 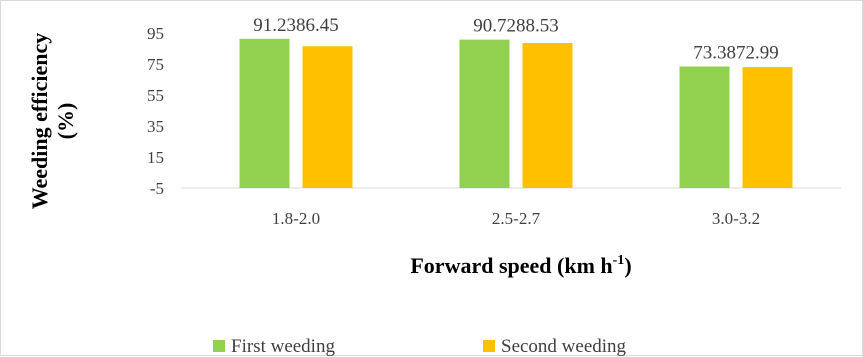 What do you see at coordinates (564, 346) in the screenshot?
I see `legend-label: Second weeding` at bounding box center [564, 346].